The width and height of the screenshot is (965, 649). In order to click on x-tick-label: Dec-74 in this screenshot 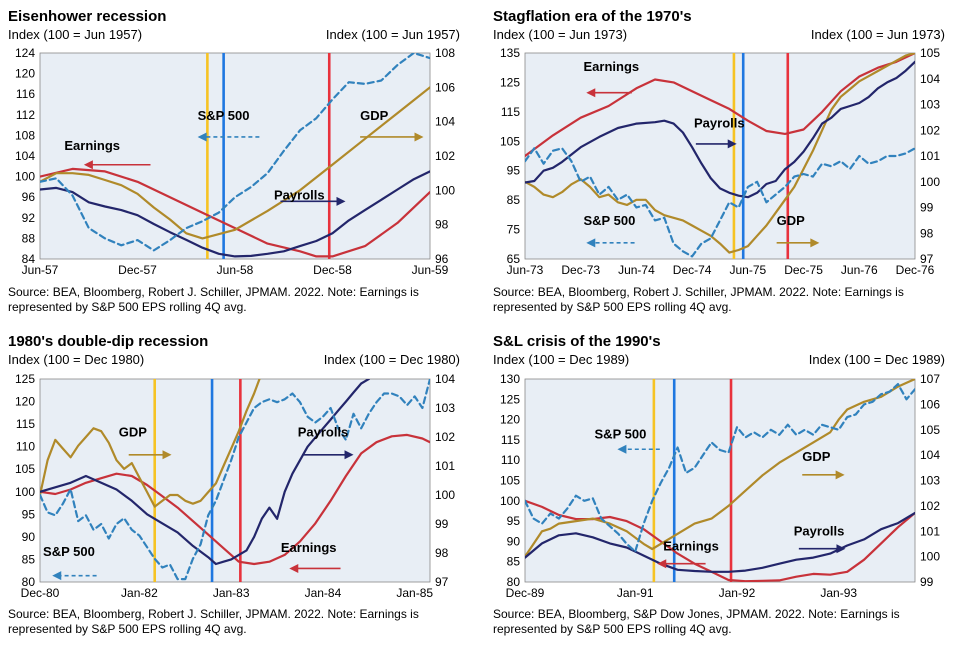, I will do `click(692, 270)`.